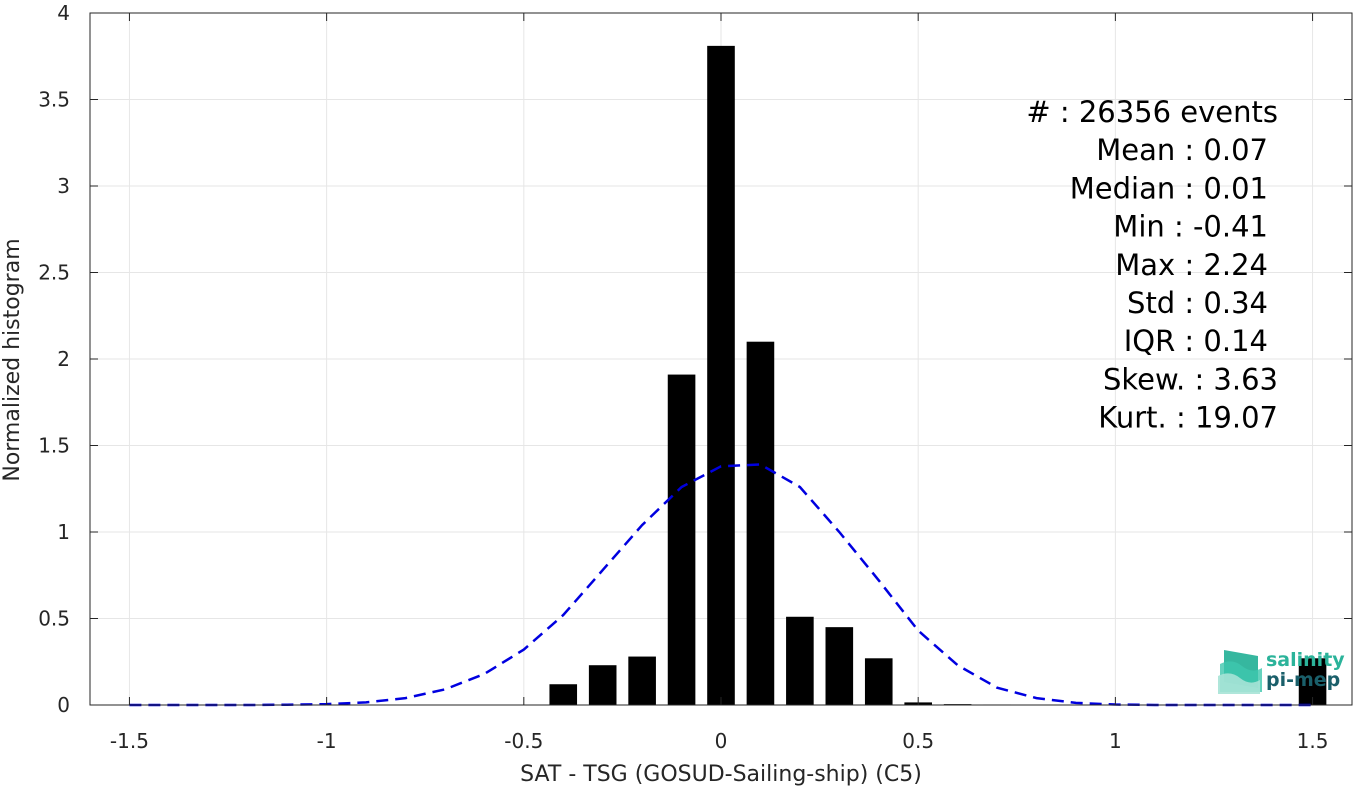  Describe the element at coordinates (63, 532) in the screenshot. I see `y-tick-label: 1` at that location.